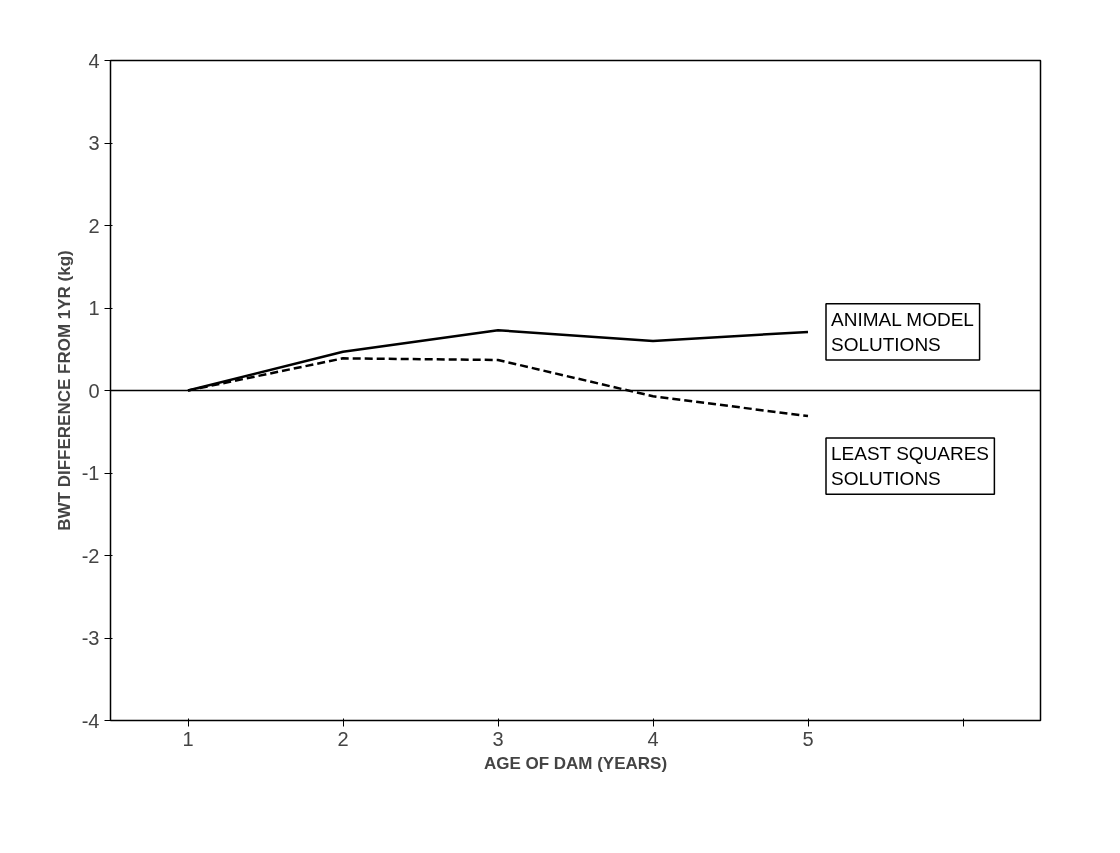 Image resolution: width=1120 pixels, height=853 pixels. I want to click on series-label: ANIMAL MODEL SOLUTIONS, so click(902, 332).